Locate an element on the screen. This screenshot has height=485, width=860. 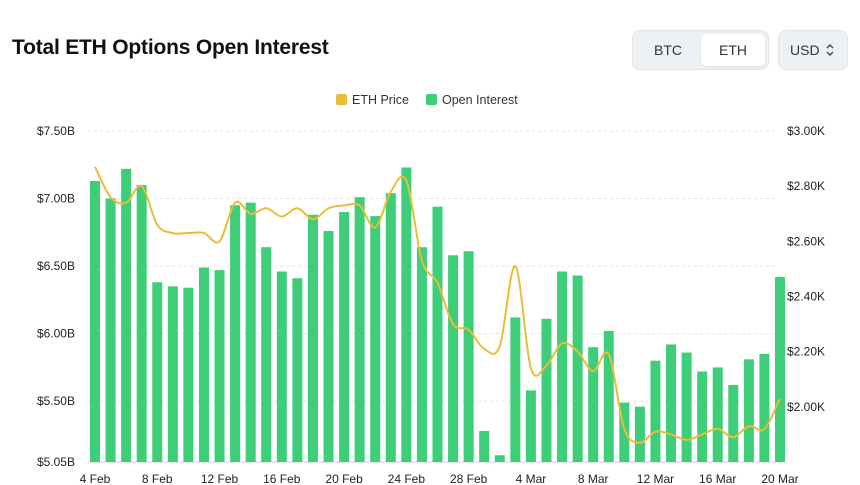
legend-swatch-open-interest is located at coordinates (431, 99).